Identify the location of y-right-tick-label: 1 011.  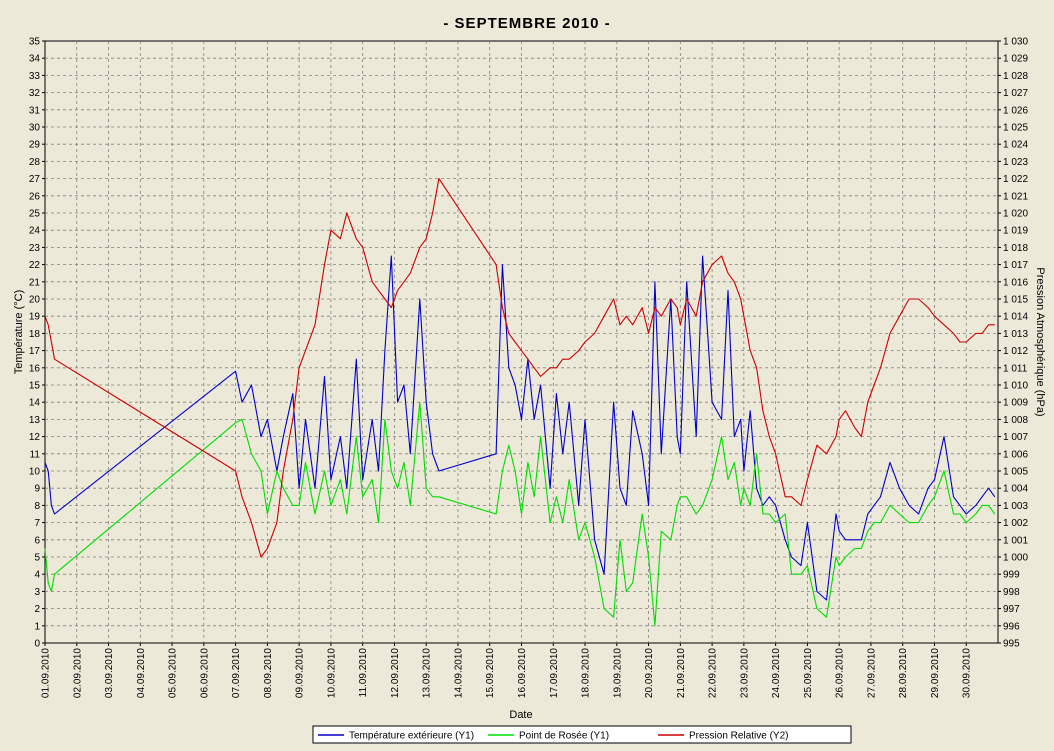
(1015, 368).